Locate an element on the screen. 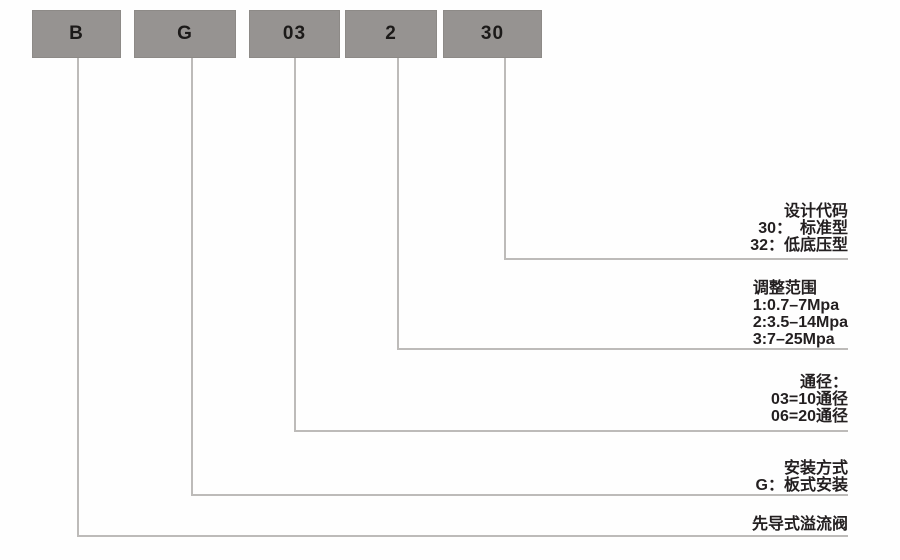 The width and height of the screenshot is (900, 560). legend-mounting-option-g: G：板式安装 is located at coordinates (801, 485).